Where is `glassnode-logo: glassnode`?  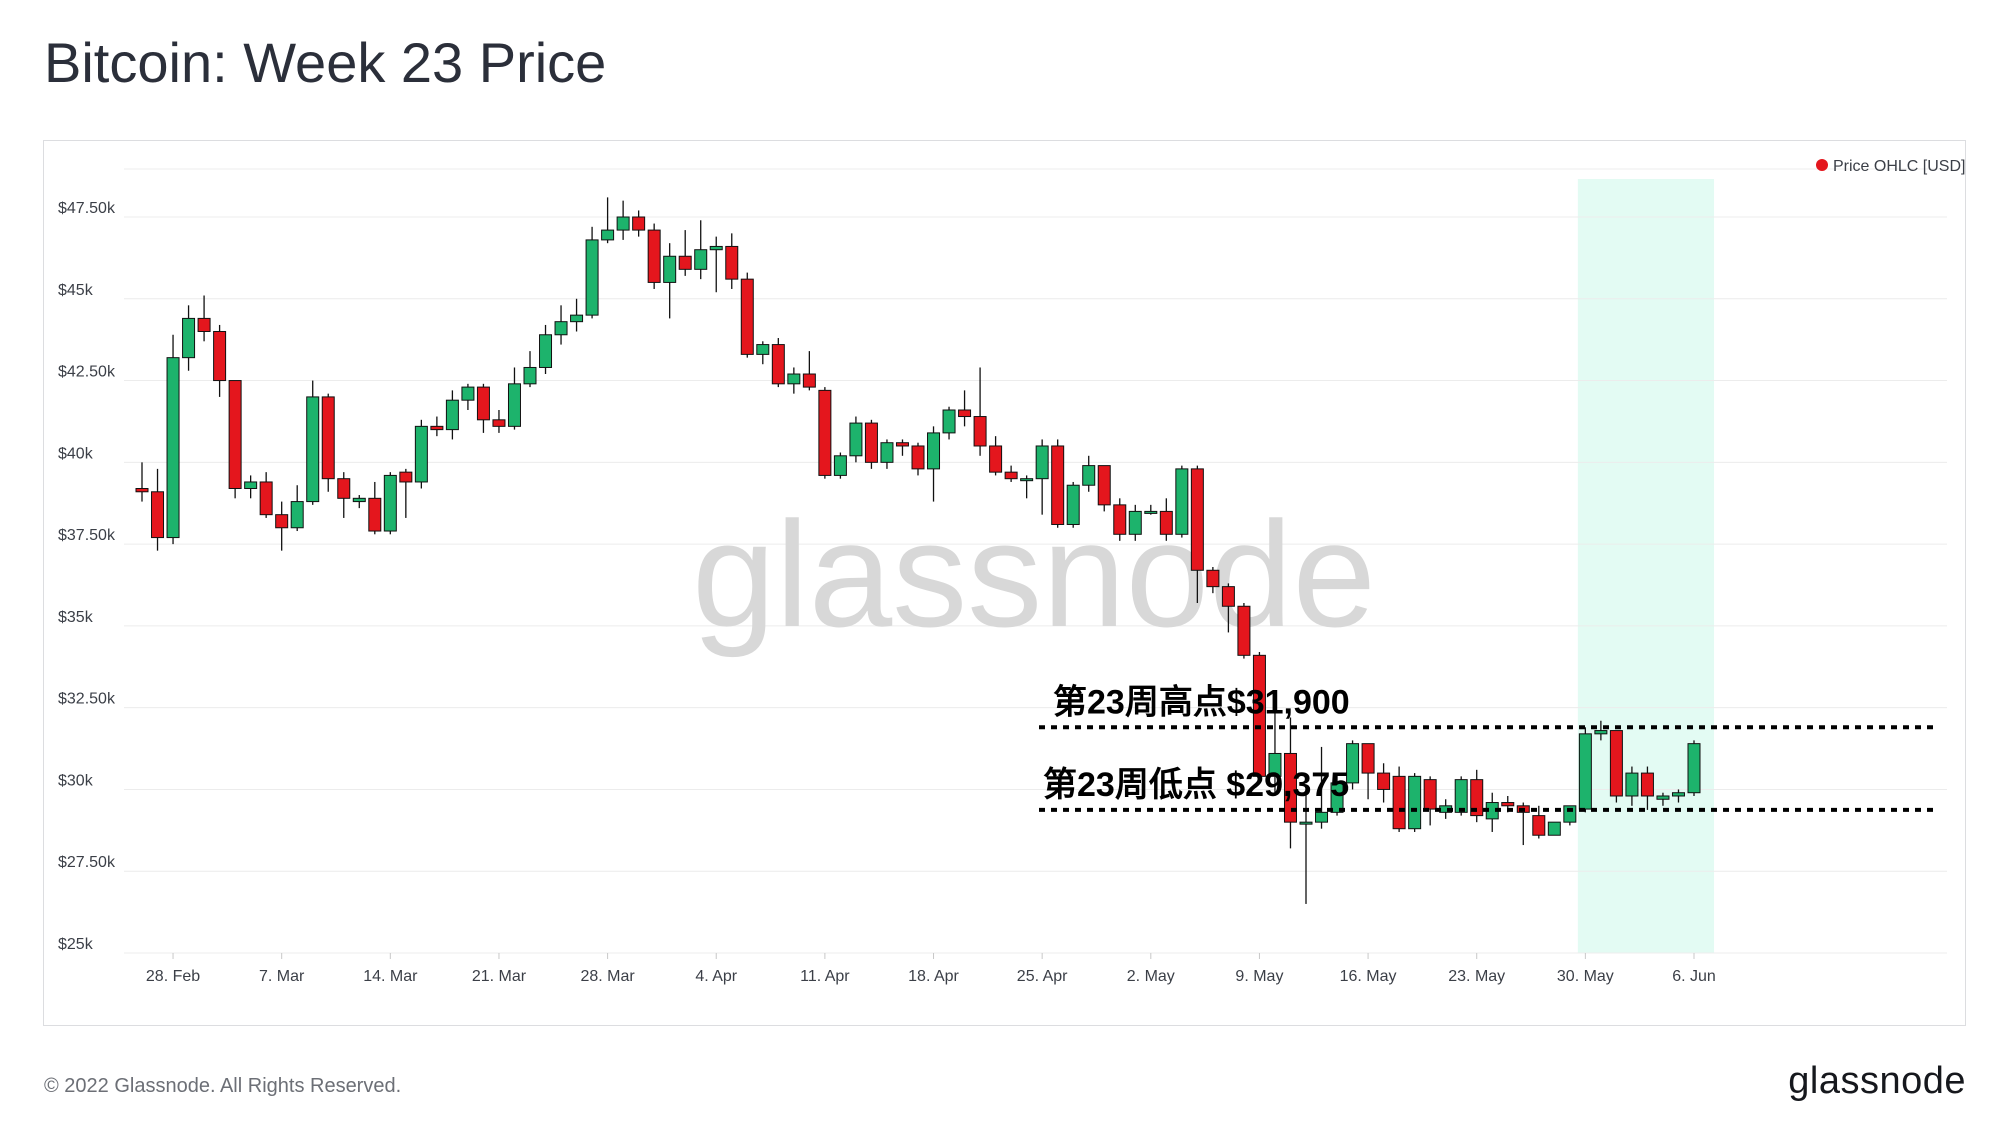 glassnode-logo: glassnode is located at coordinates (1877, 1081).